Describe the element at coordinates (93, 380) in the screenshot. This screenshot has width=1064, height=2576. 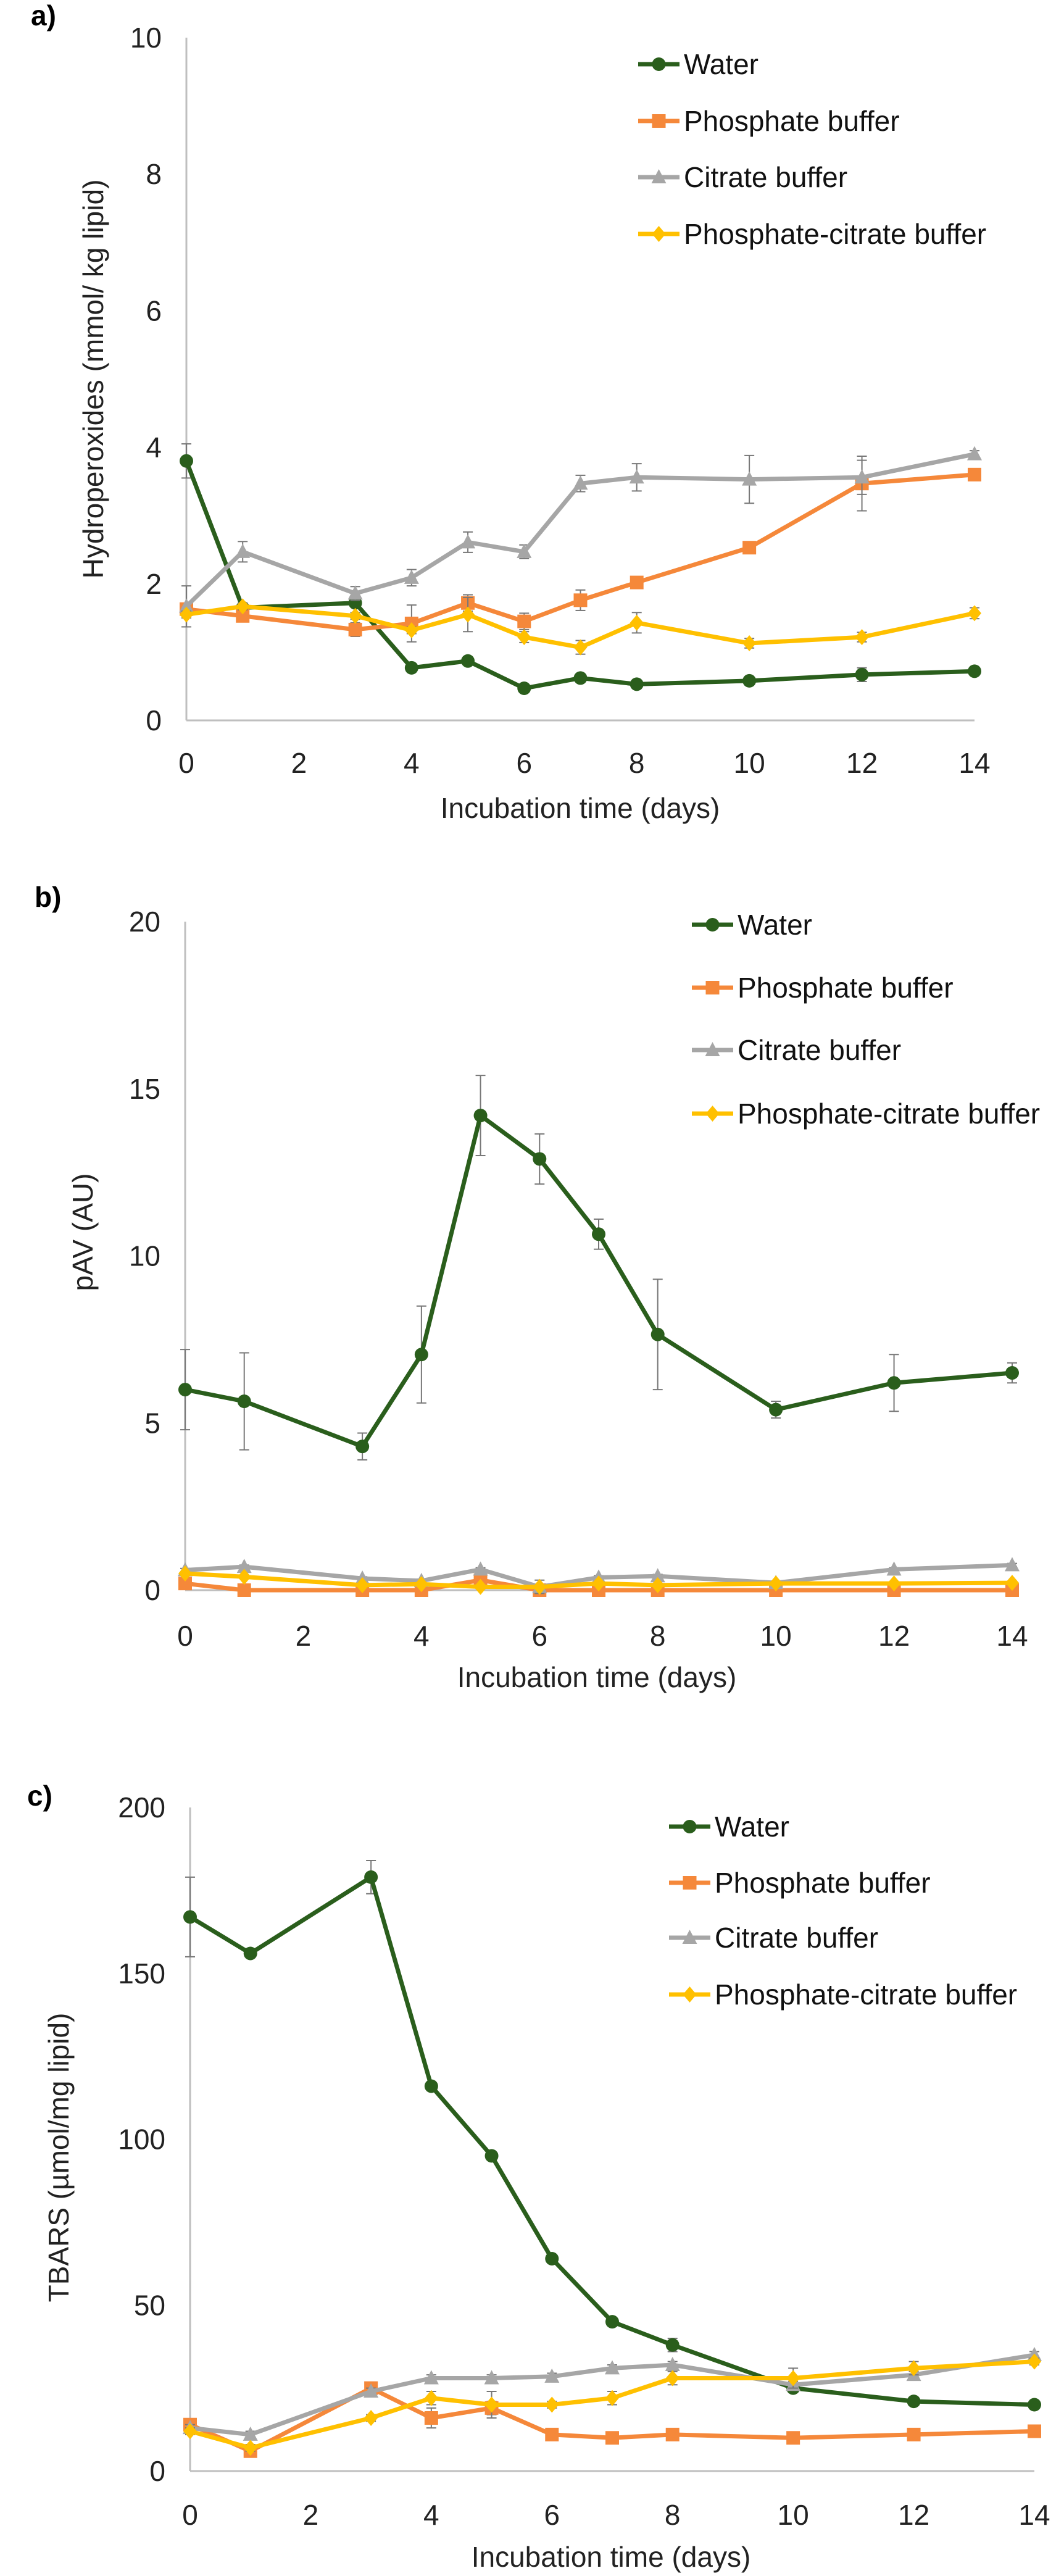
I see `y-axis-title: Hydroperoxides (mmol/ kg lipid)` at that location.